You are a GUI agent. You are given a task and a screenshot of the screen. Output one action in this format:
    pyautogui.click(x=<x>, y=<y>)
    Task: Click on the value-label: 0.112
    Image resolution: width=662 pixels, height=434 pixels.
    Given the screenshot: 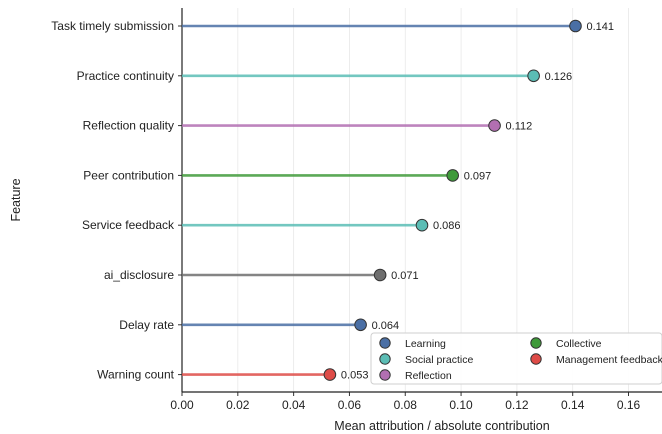 What is the action you would take?
    pyautogui.click(x=519, y=127)
    